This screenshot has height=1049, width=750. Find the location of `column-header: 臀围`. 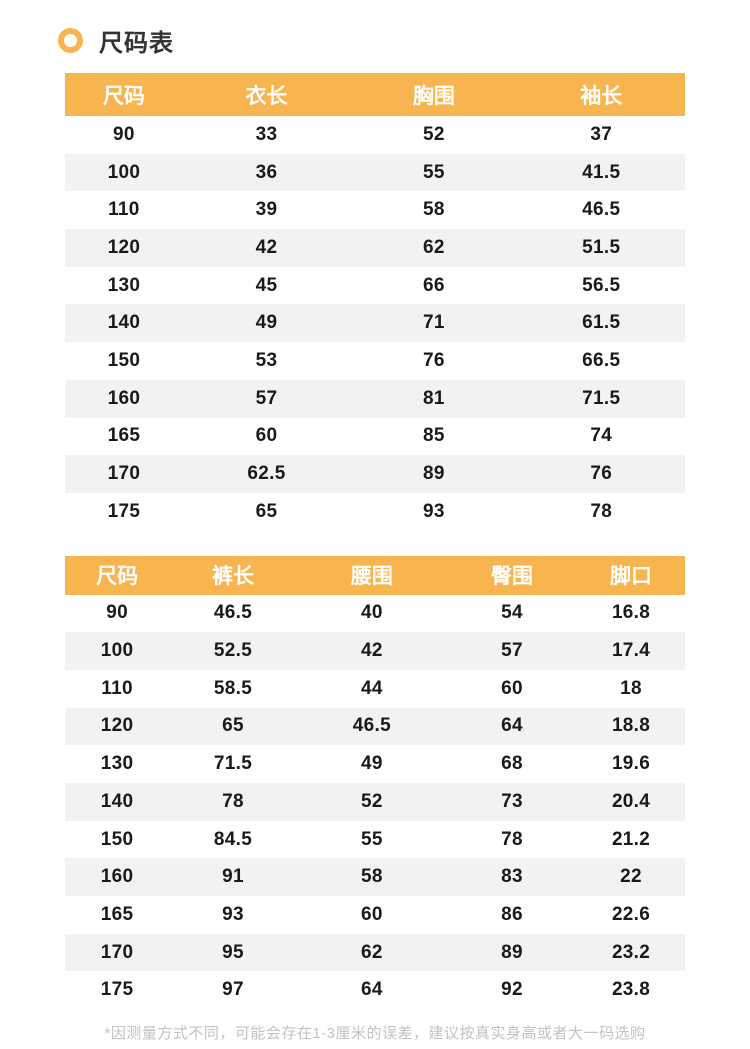

column-header: 臀围 is located at coordinates (512, 577).